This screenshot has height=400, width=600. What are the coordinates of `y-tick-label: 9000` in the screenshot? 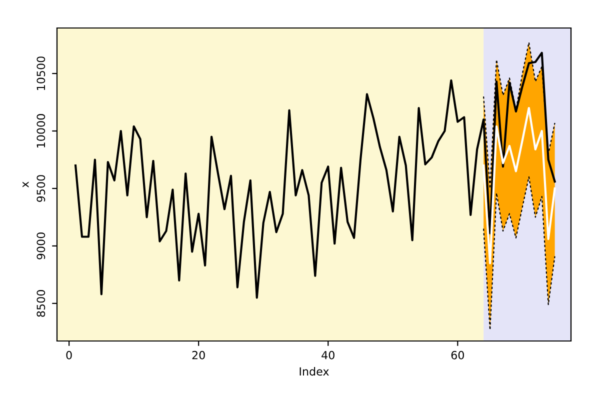 It's located at (41, 246).